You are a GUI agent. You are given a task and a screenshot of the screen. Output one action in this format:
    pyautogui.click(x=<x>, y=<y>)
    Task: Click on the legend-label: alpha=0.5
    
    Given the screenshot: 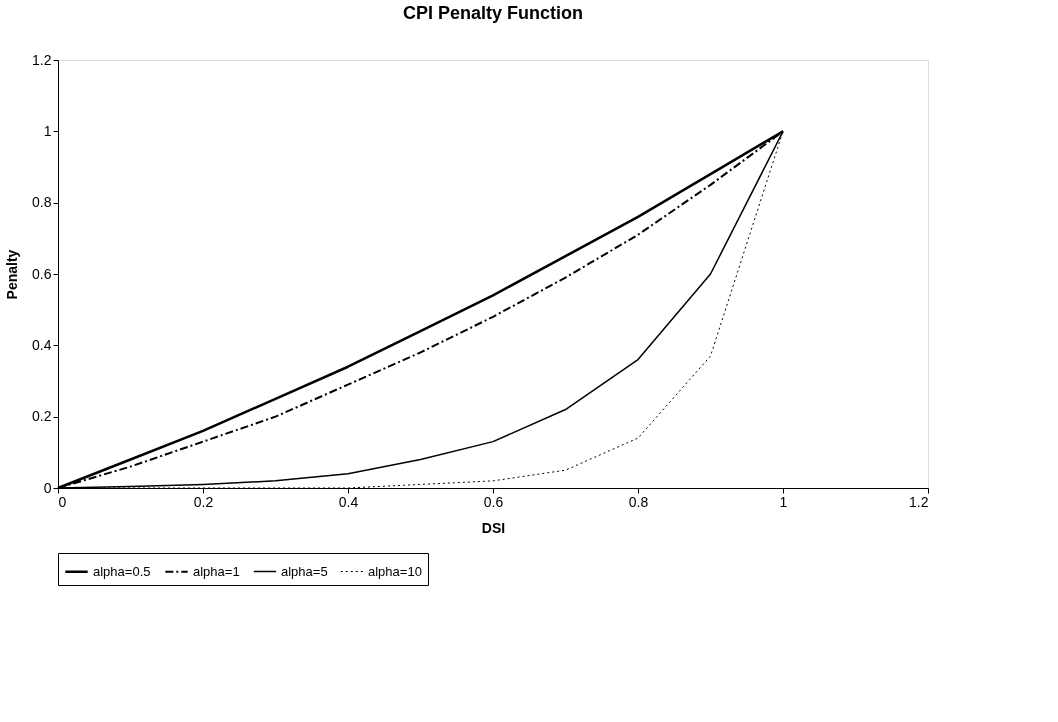 What is the action you would take?
    pyautogui.click(x=122, y=571)
    